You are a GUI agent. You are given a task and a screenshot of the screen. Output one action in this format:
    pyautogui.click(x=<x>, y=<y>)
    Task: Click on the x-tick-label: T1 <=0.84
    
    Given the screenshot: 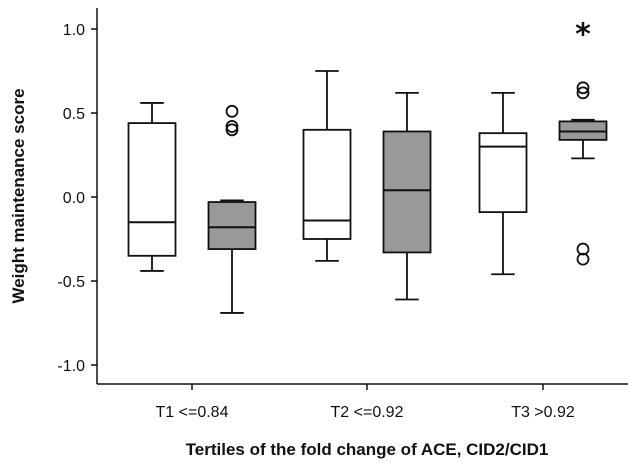 What is the action you would take?
    pyautogui.click(x=192, y=412)
    